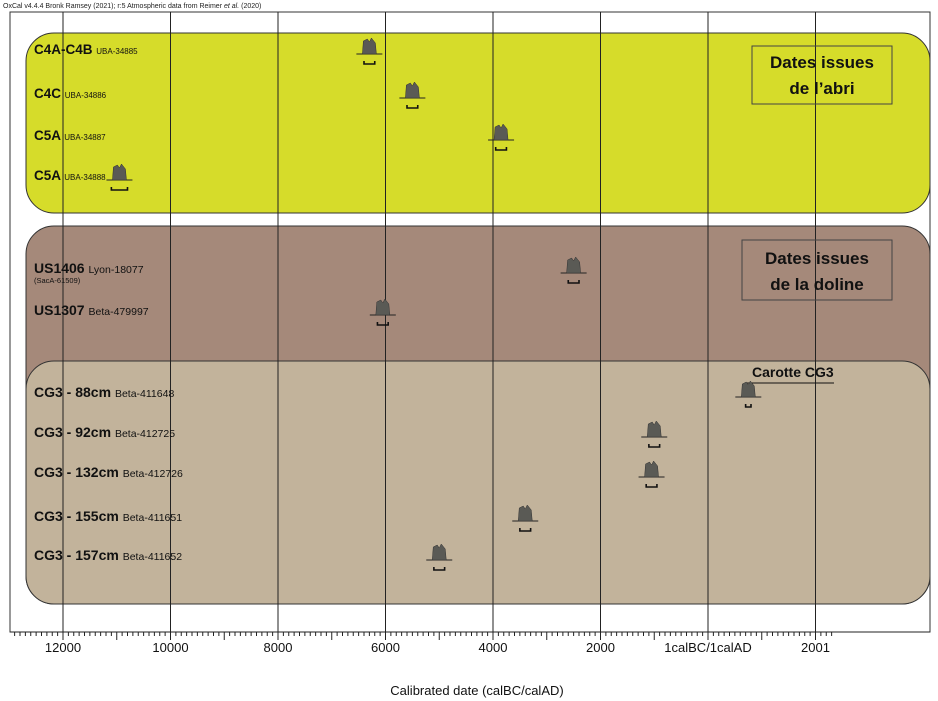 This screenshot has height=701, width=938. Describe the element at coordinates (117, 51) in the screenshot. I see `row-label-lab: UBA-34885` at that location.